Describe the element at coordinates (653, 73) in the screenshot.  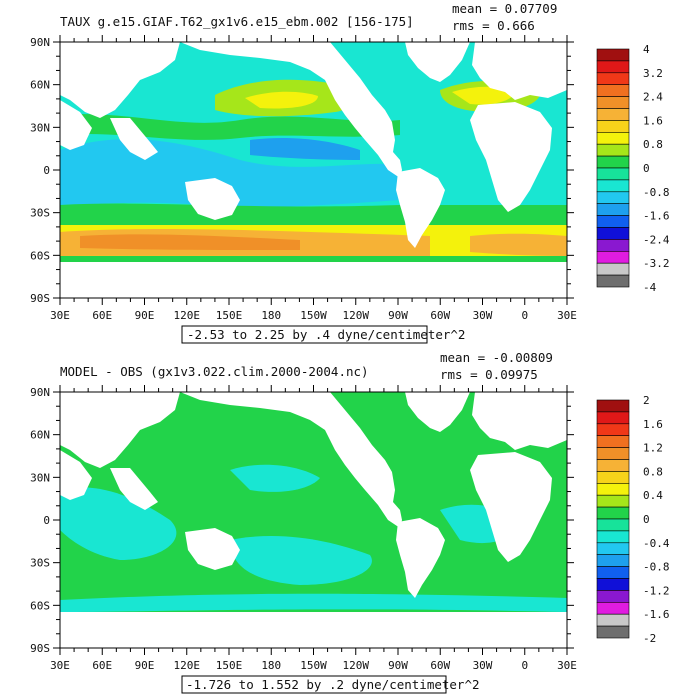
I see `colorbar-label: 3.2` at that location.